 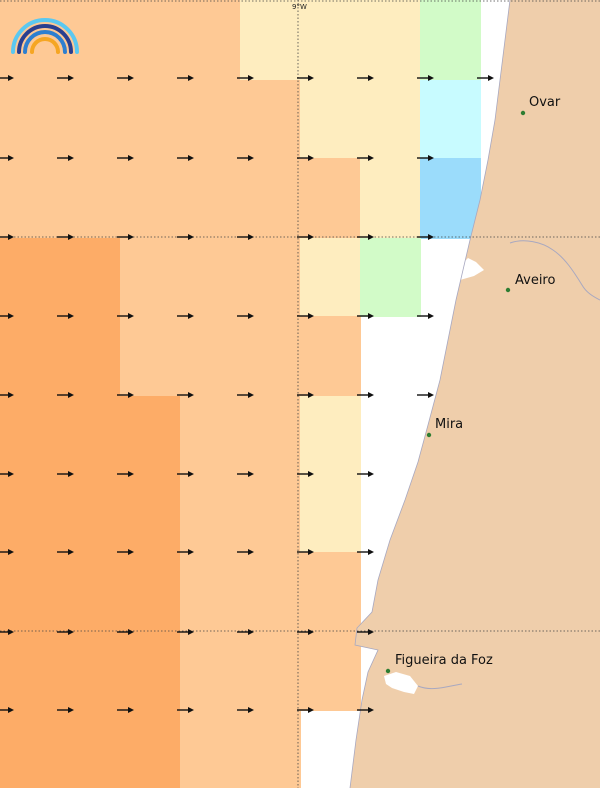 I want to click on town-figueira: Figueira da Foz, so click(x=439, y=663).